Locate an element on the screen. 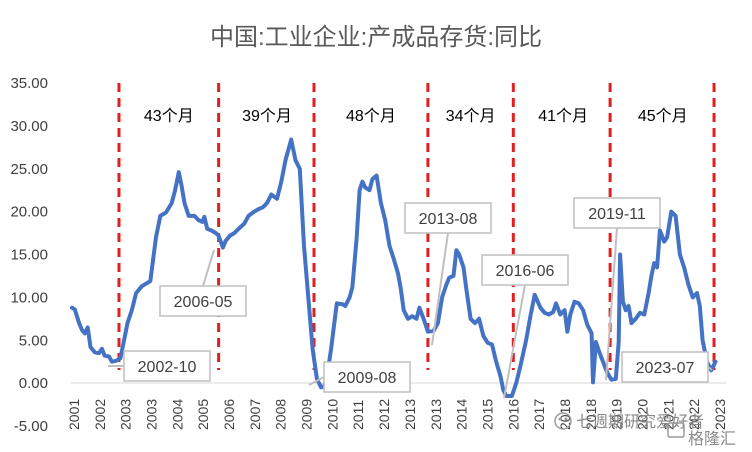 The width and height of the screenshot is (752, 452). x-tick-label: 2016 is located at coordinates (513, 414).